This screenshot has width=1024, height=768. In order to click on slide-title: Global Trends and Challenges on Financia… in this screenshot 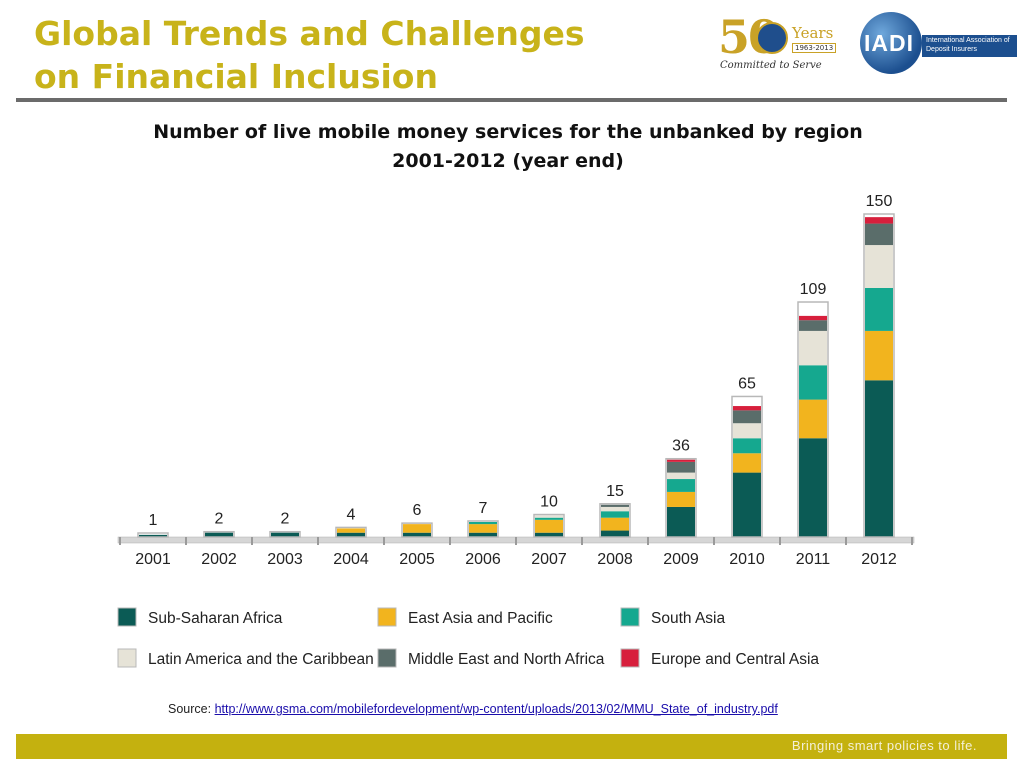, I will do `click(354, 55)`.